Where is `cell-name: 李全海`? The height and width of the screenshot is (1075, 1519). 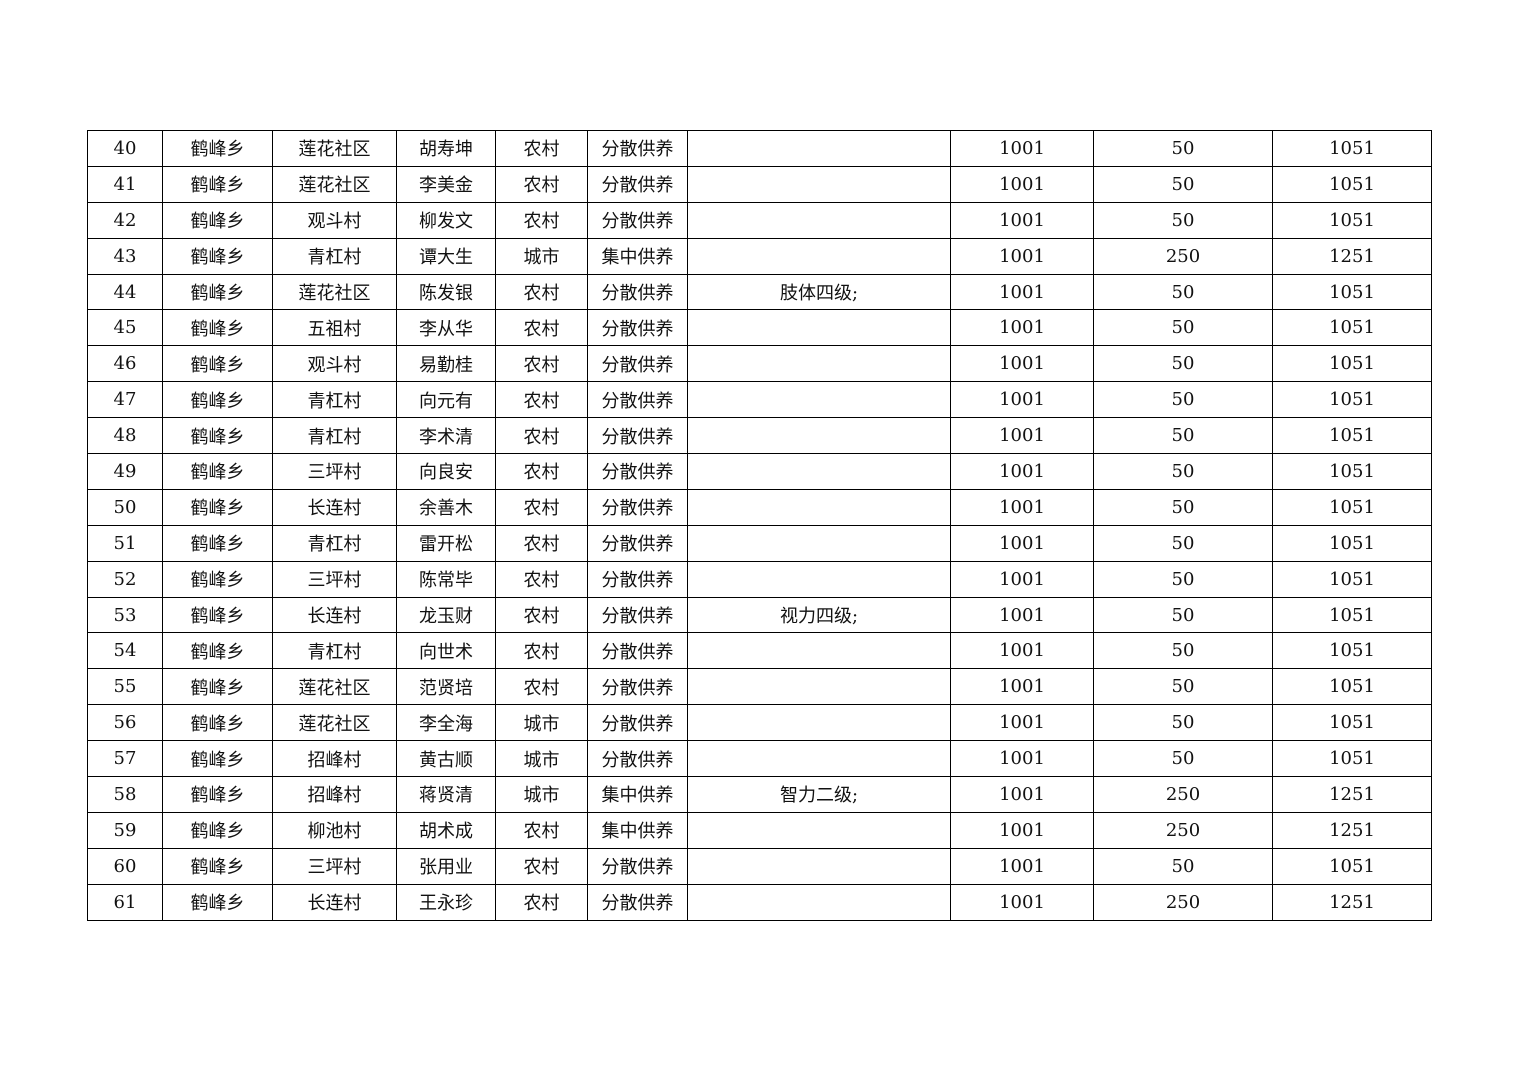
cell-name: 李全海 is located at coordinates (446, 723).